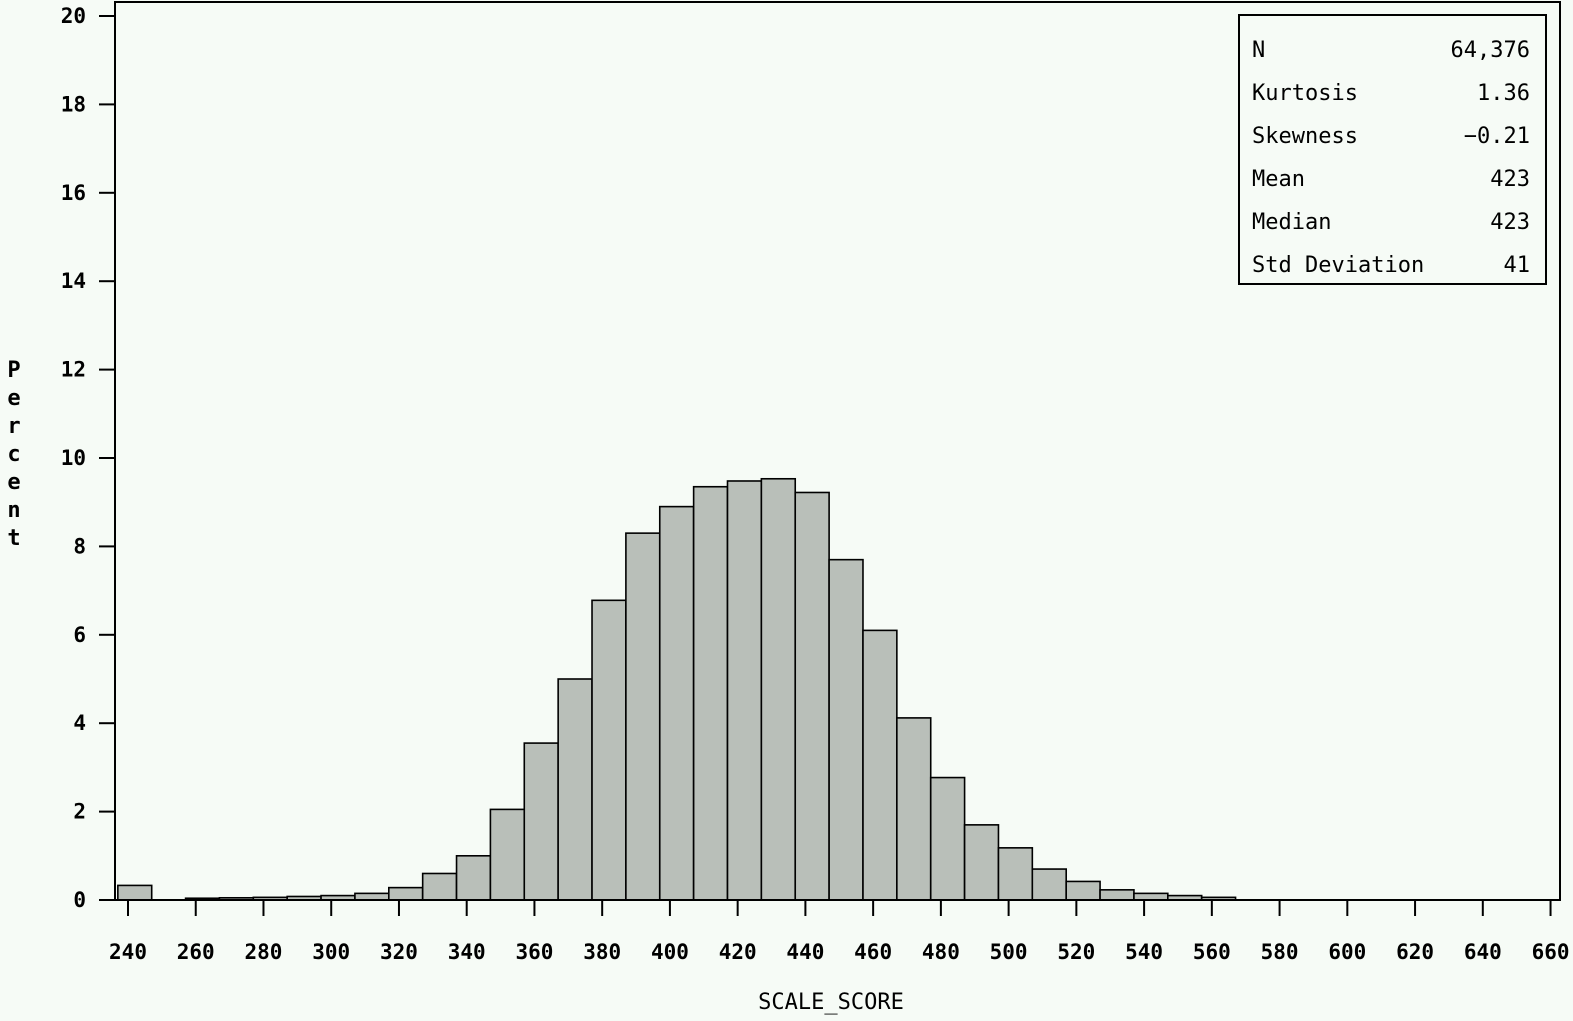 The height and width of the screenshot is (1021, 1573). What do you see at coordinates (73, 104) in the screenshot?
I see `y-tick-label: 18` at bounding box center [73, 104].